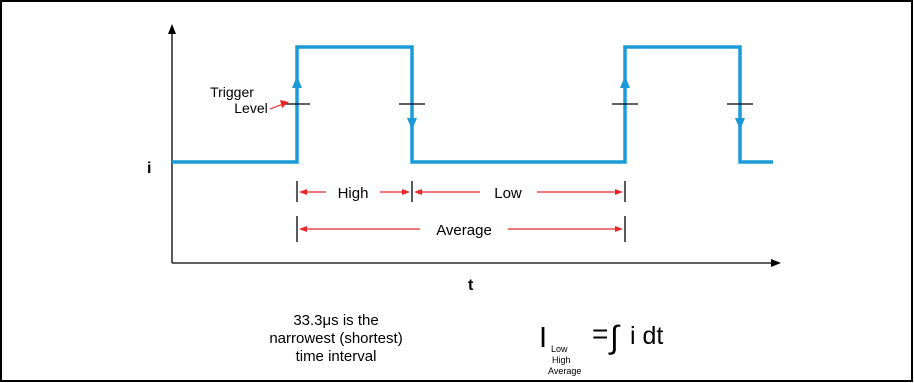 This screenshot has width=914, height=383. Describe the element at coordinates (619, 229) in the screenshot. I see `average-arrow-right-head` at that location.